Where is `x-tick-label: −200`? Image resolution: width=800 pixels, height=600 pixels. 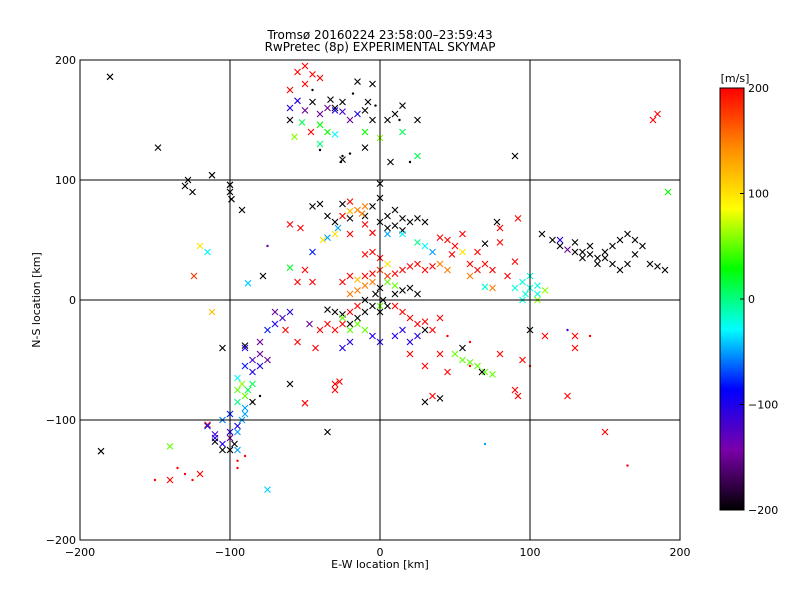 x-tick-label: −200 is located at coordinates (80, 552).